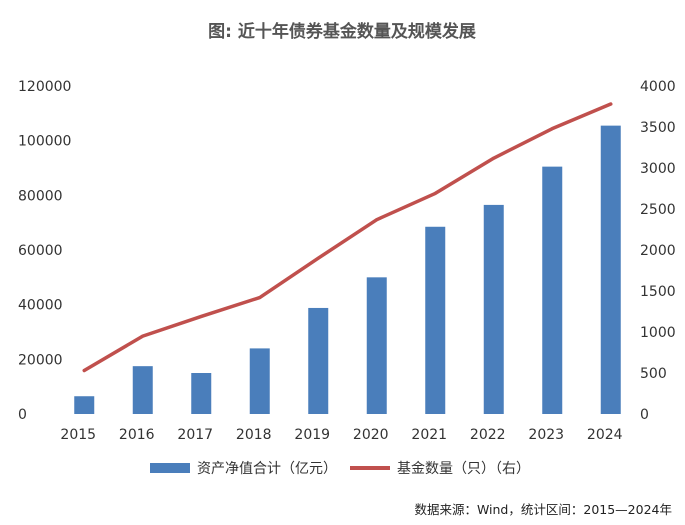  I want to click on left-axis: 0 20000 40000 60000 80000 100000 120000, so click(44, 251).